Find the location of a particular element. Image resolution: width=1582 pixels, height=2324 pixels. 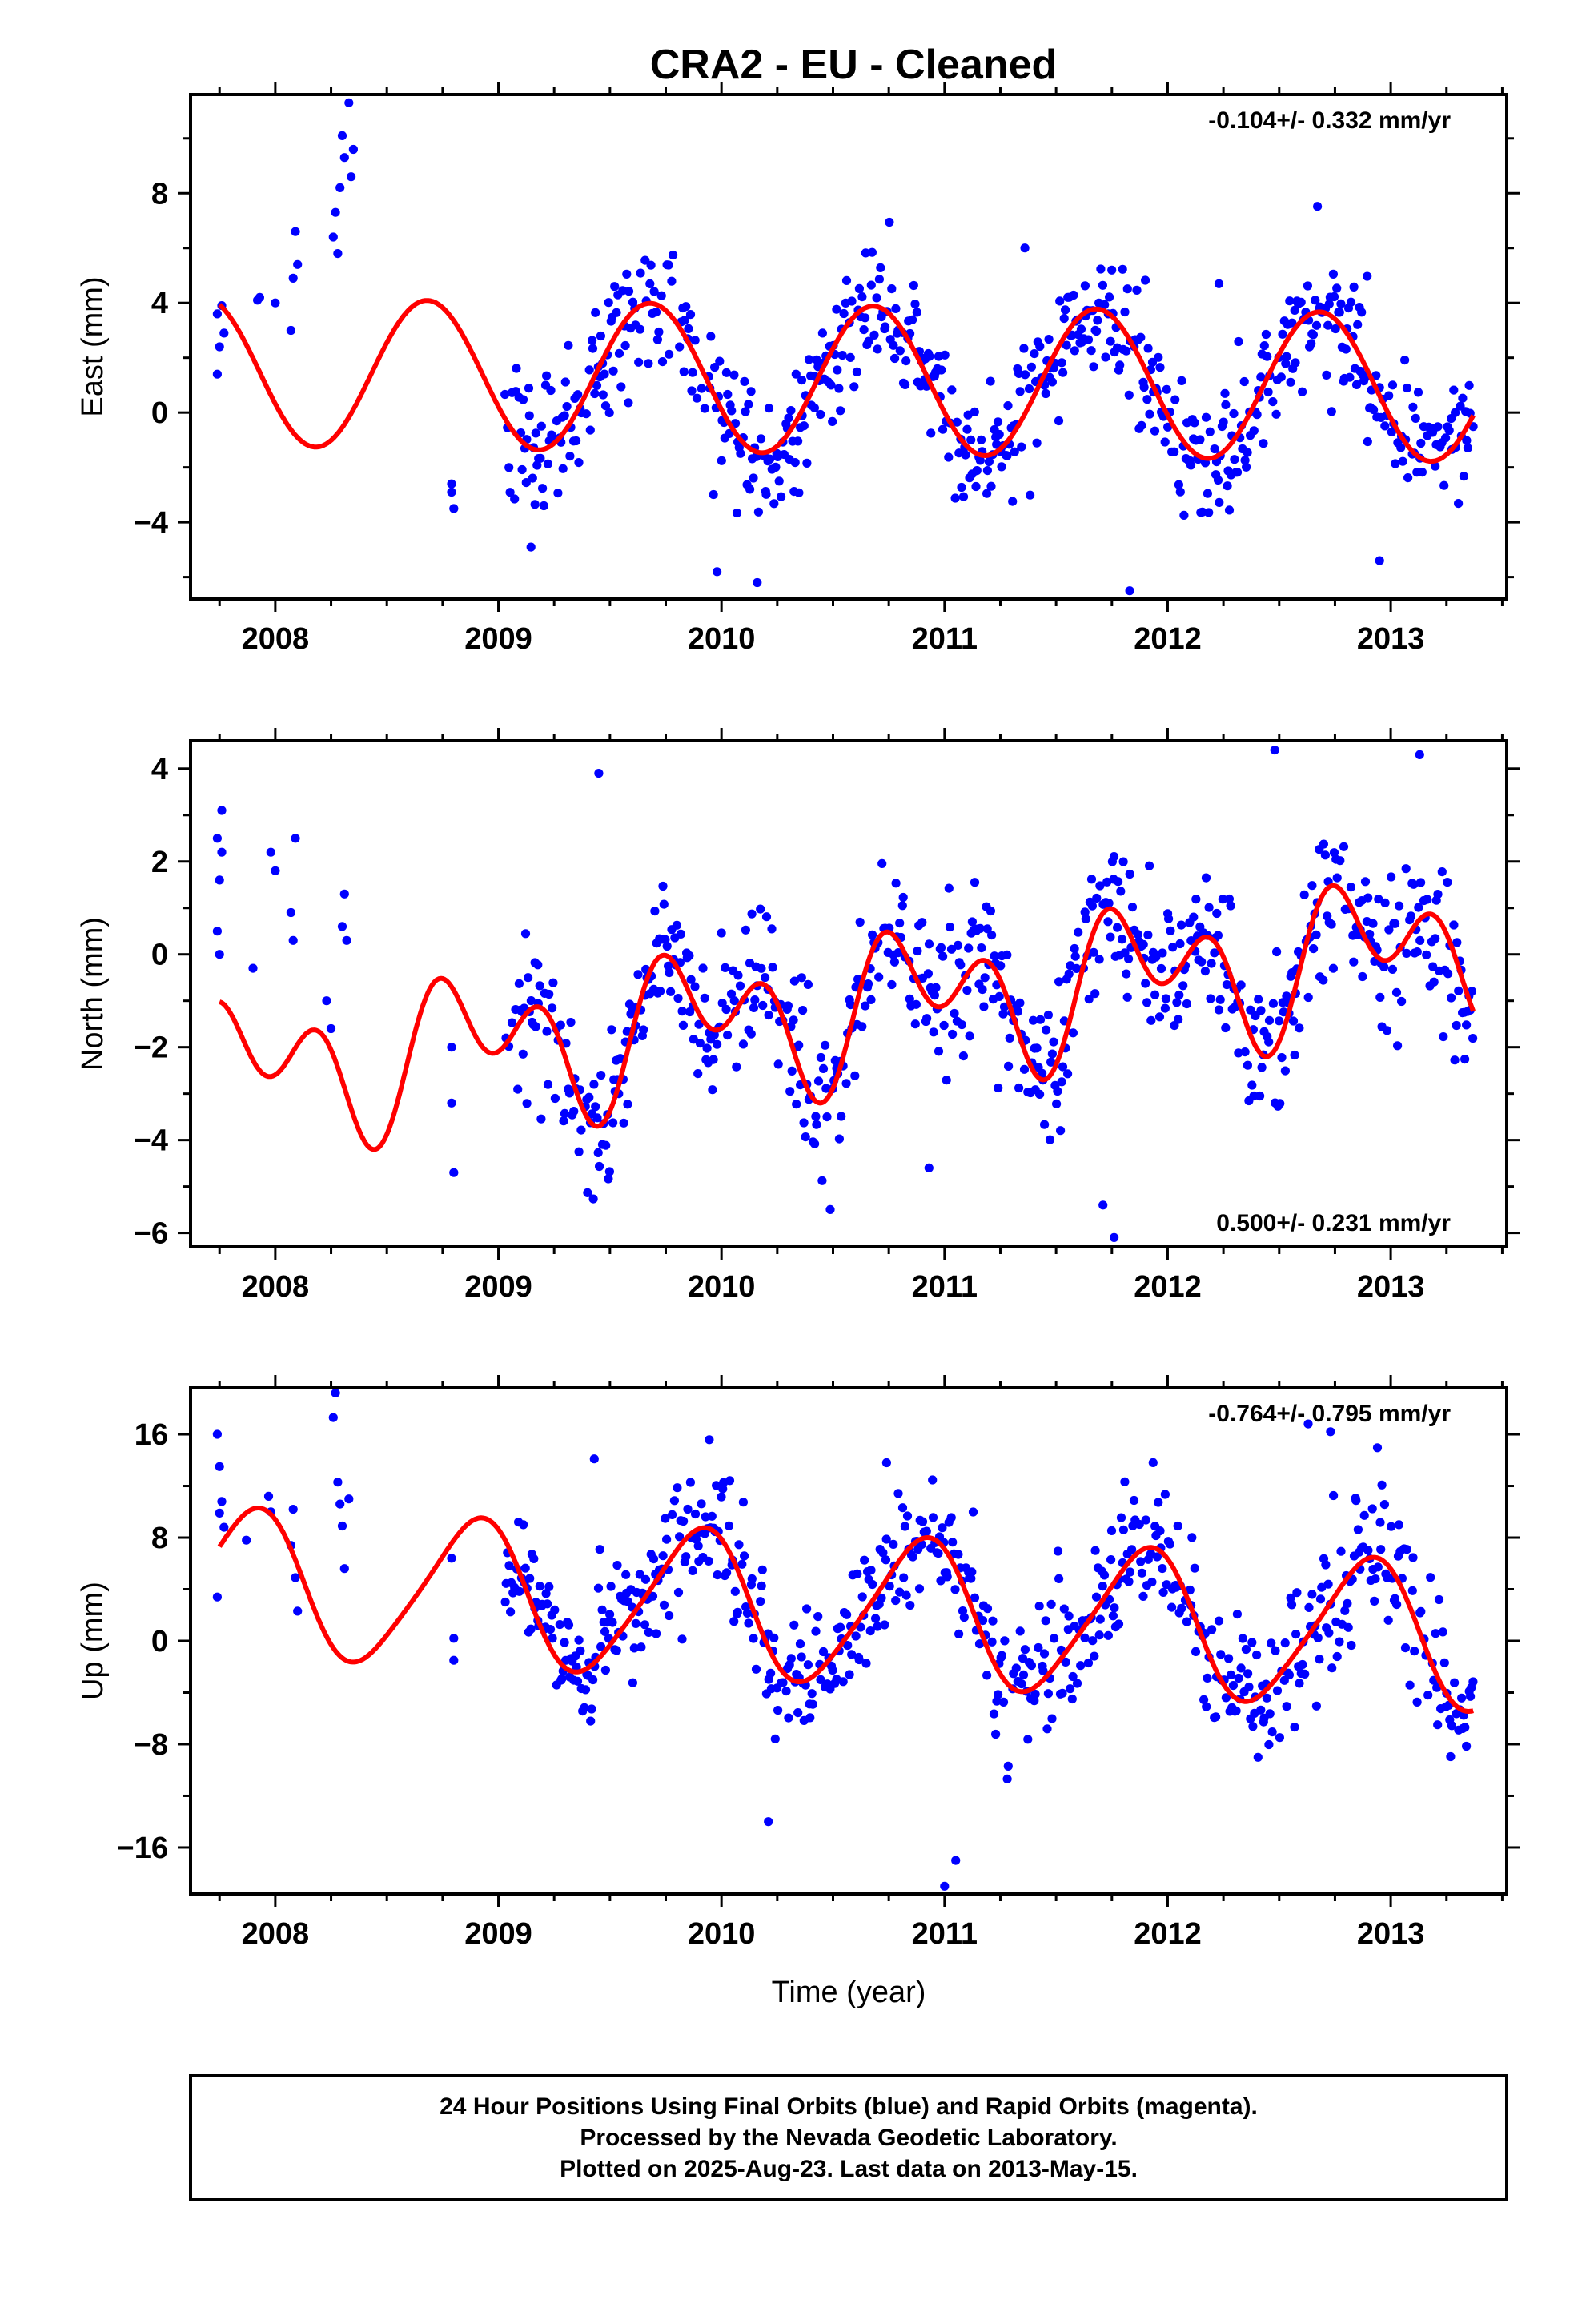

x-tick-label: 2013 is located at coordinates (1391, 639).